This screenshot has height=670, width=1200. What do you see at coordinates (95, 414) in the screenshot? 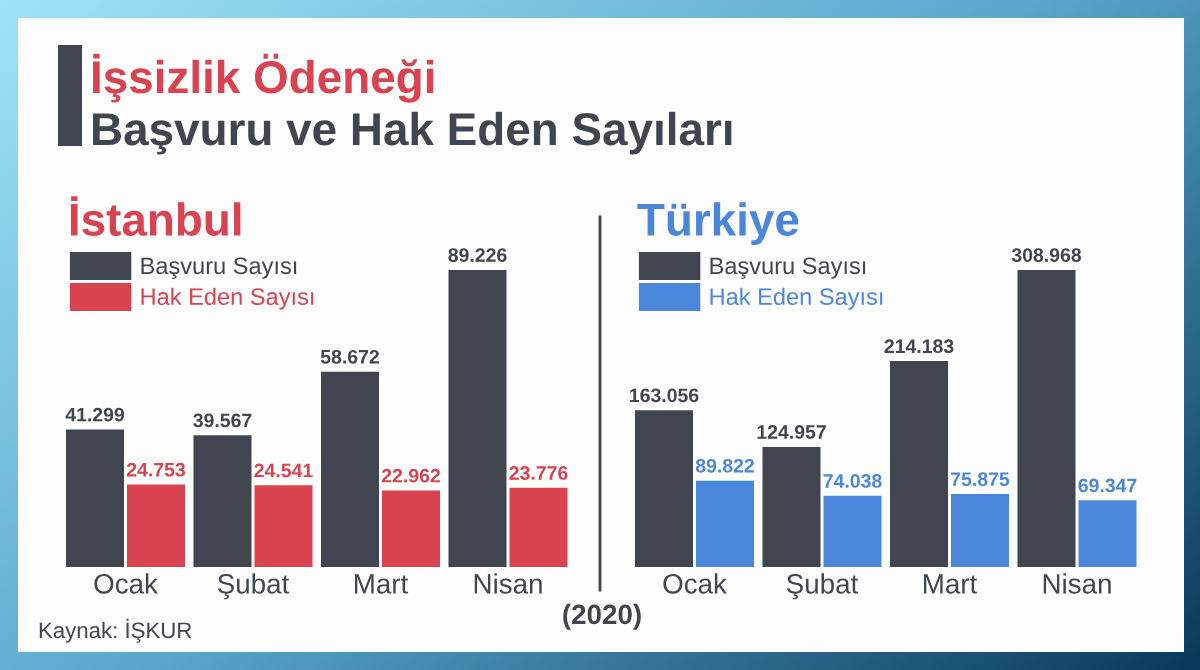
I see `data-label: 41.299` at bounding box center [95, 414].